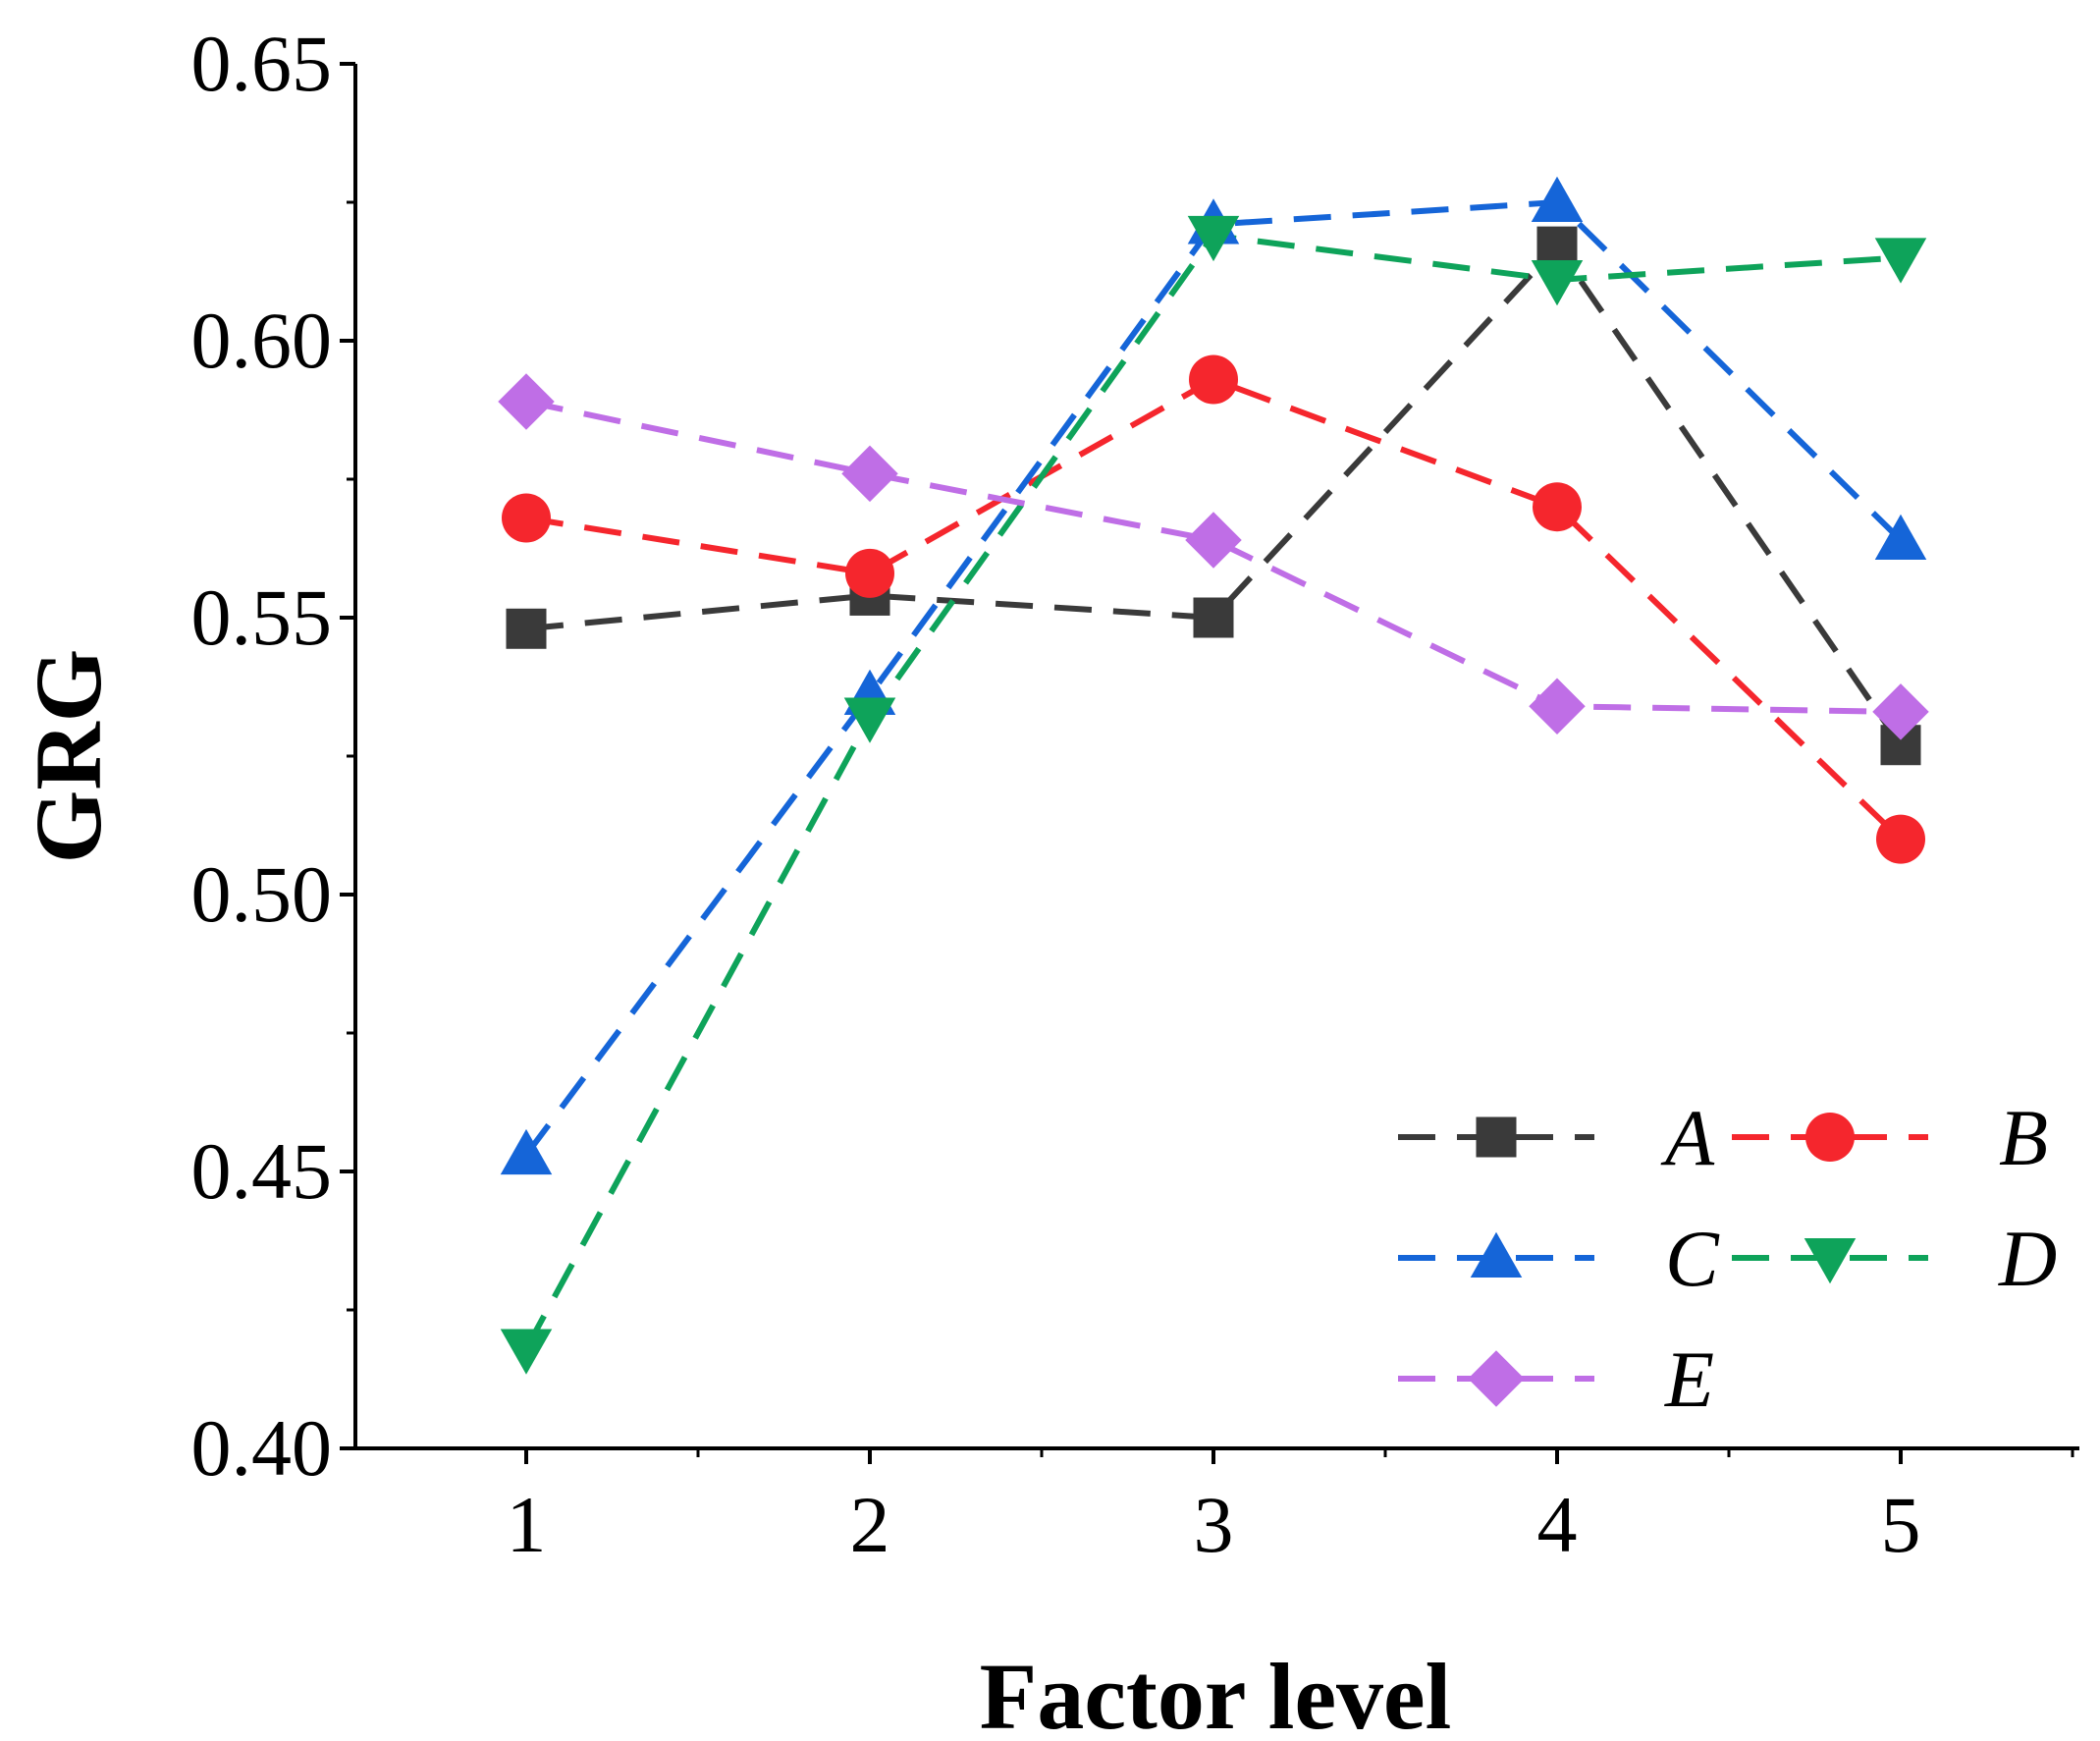 The image size is (2100, 1741). I want to click on x-tick-label: 2, so click(870, 1524).